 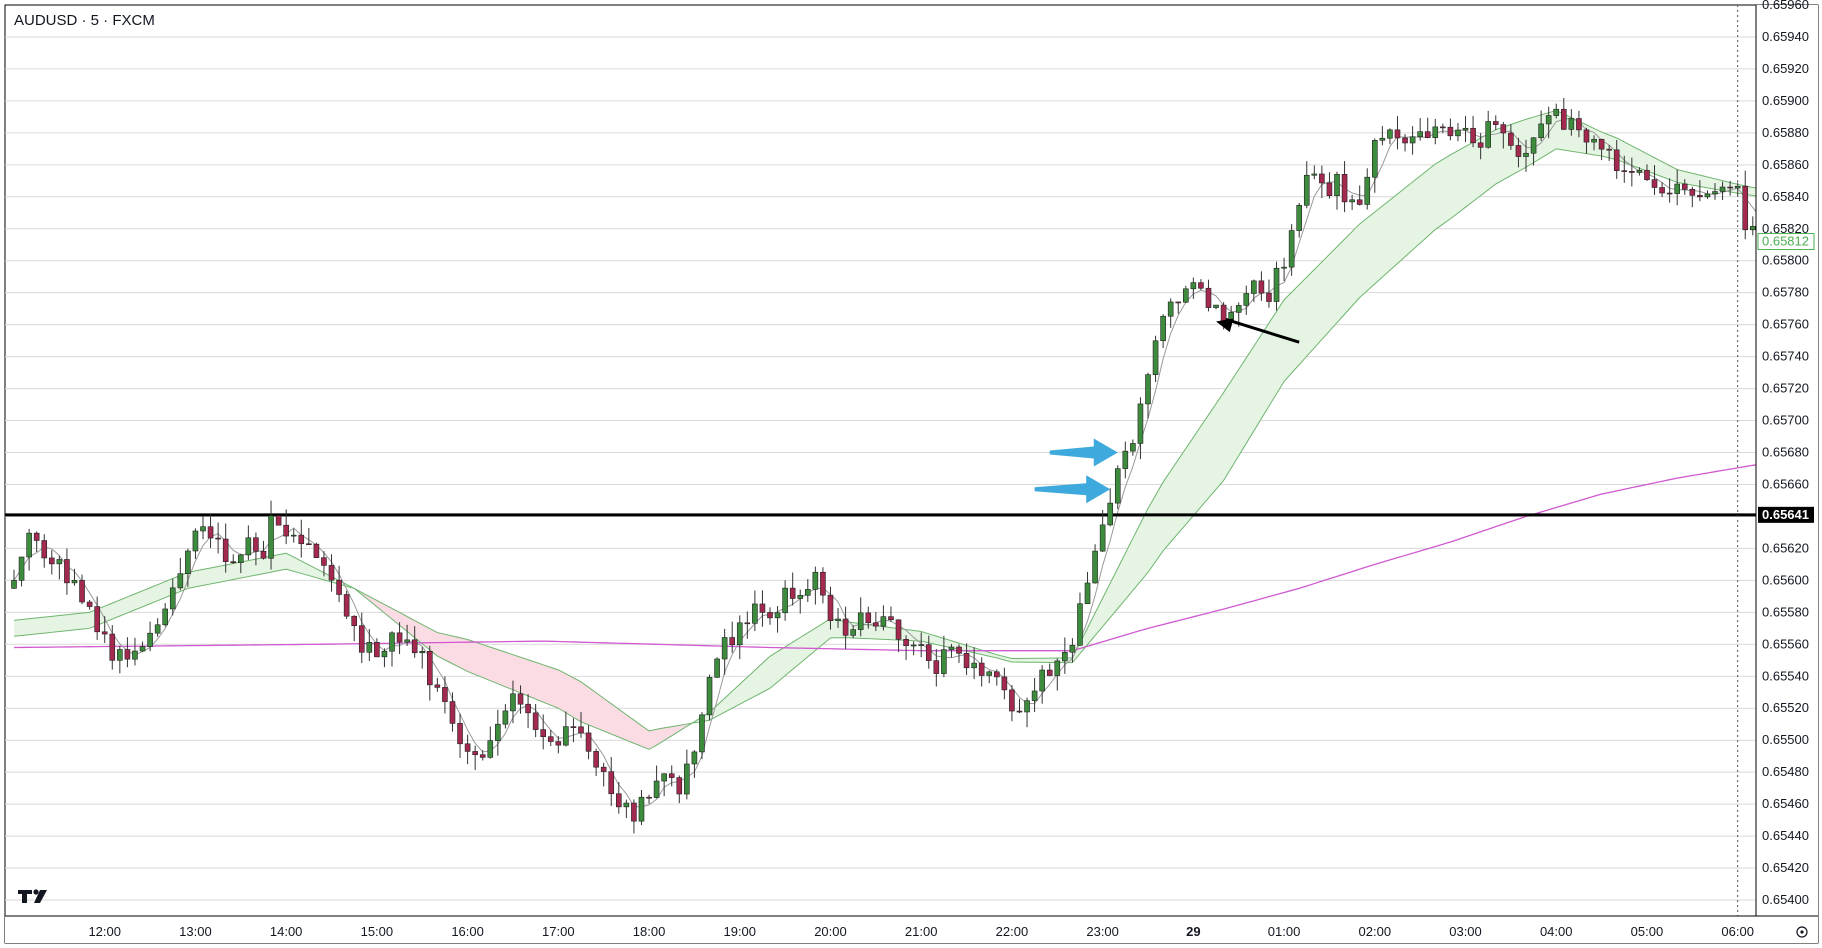 What do you see at coordinates (1083, 452) in the screenshot?
I see `blue-arrow-annotation` at bounding box center [1083, 452].